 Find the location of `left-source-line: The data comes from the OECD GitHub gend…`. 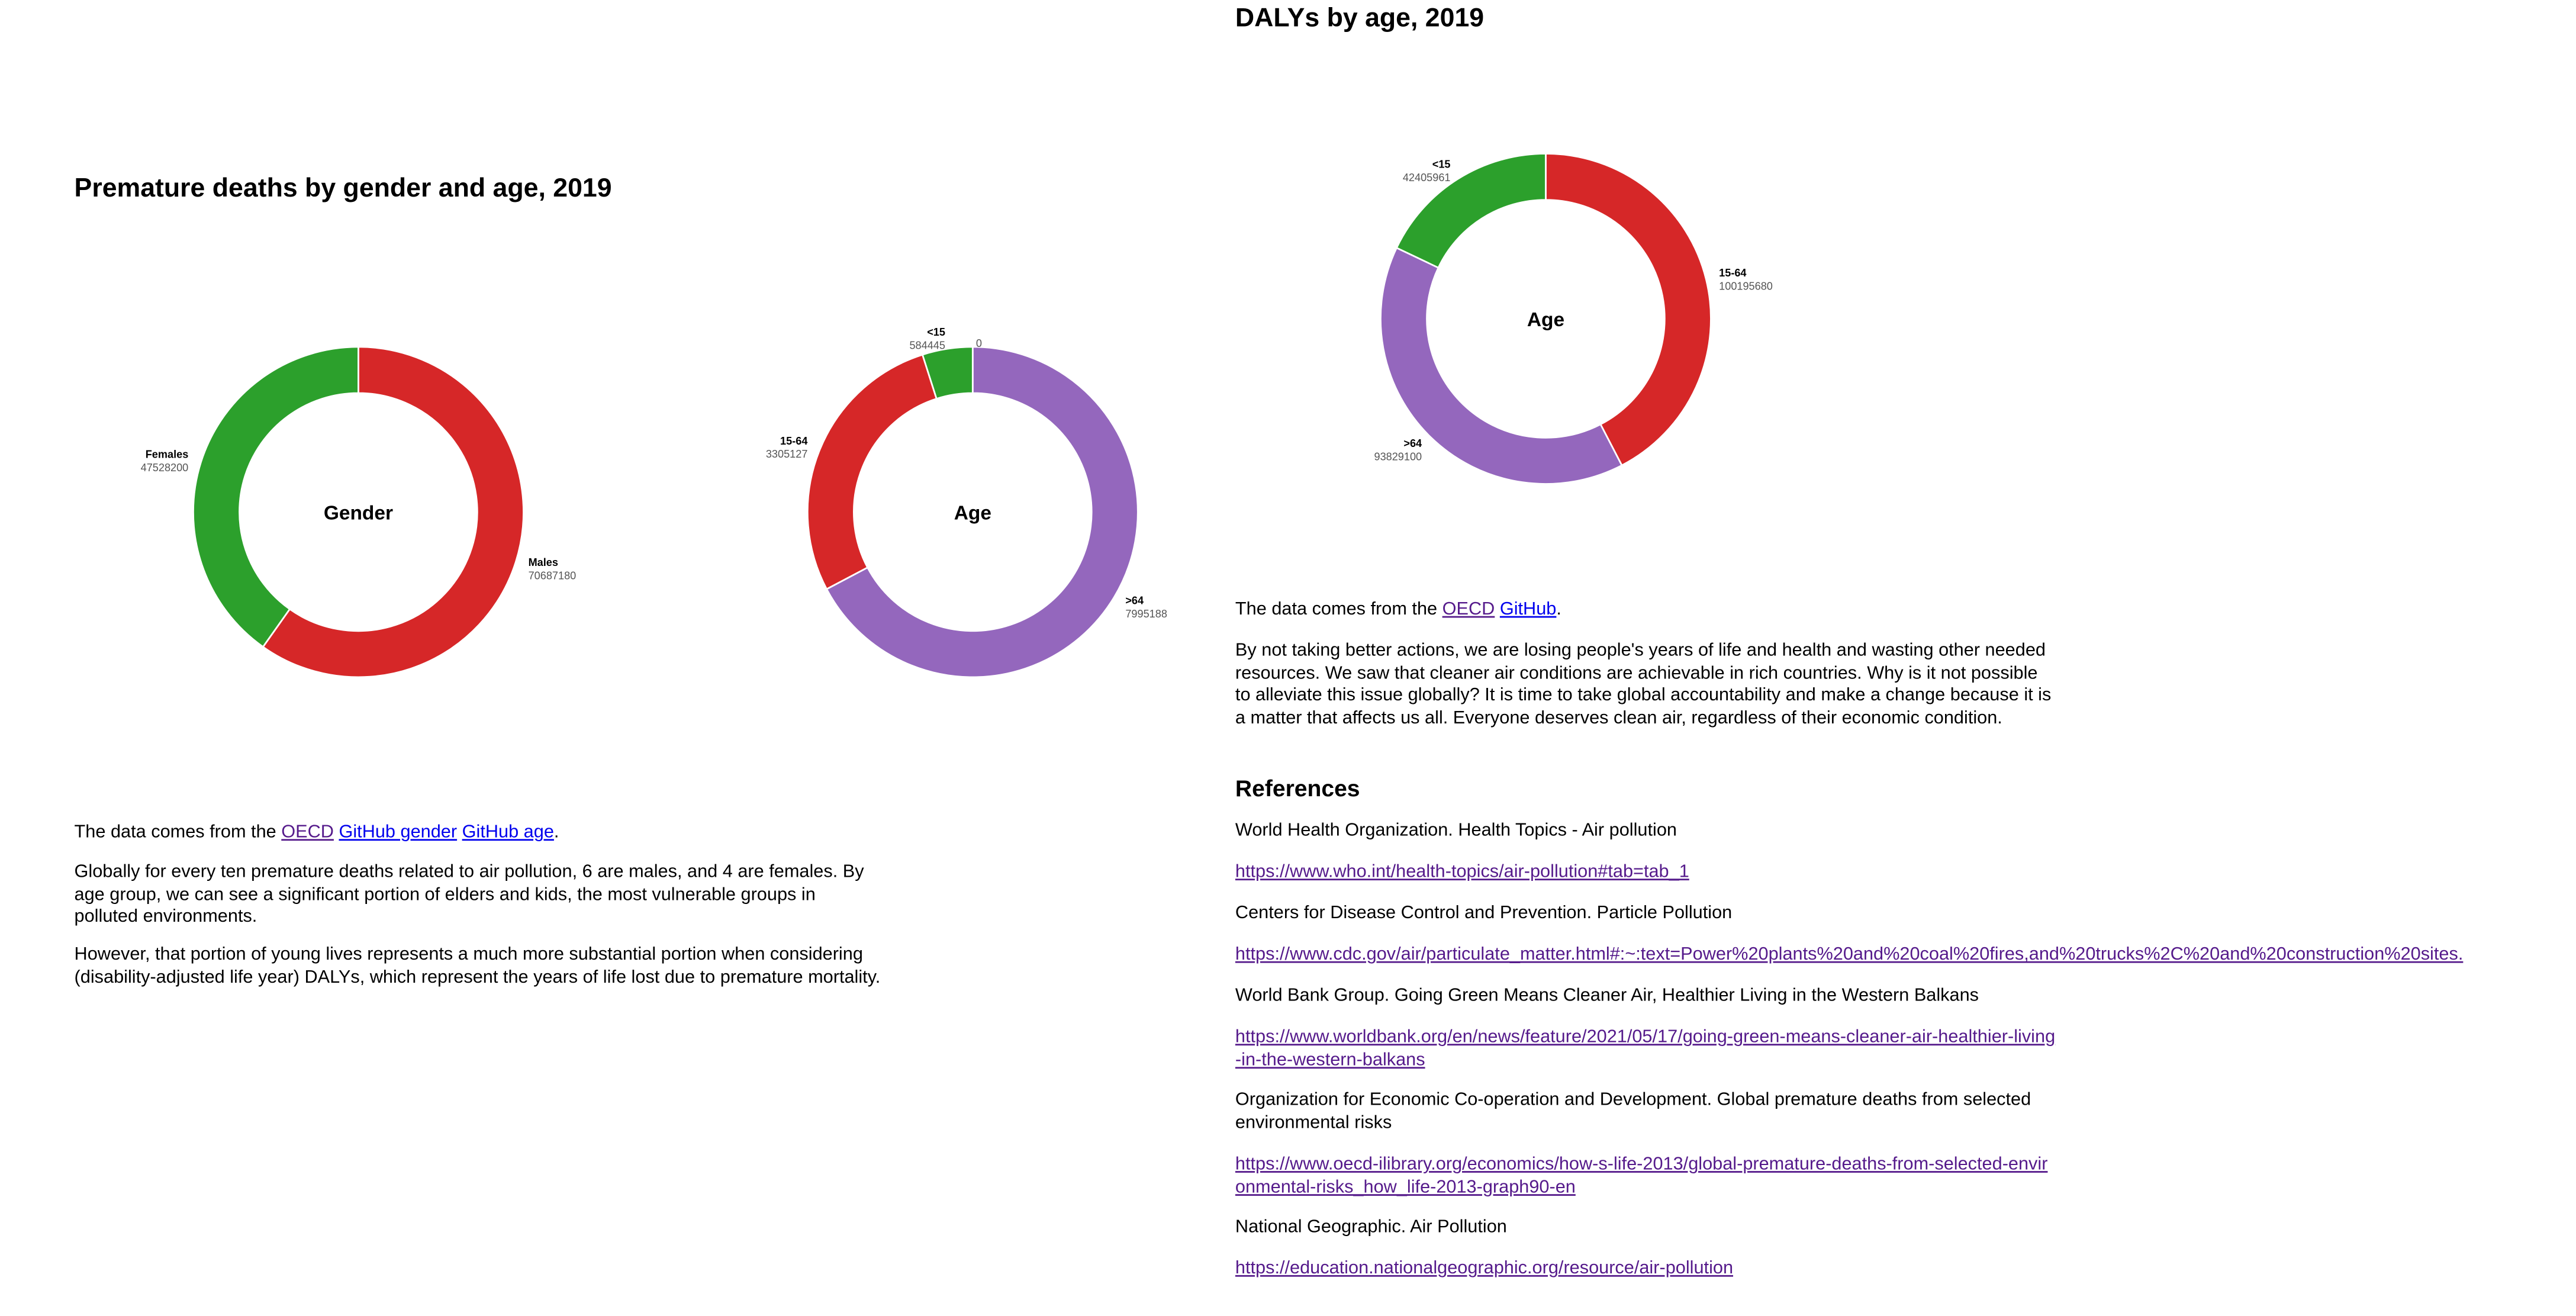

left-source-line: The data comes from the OECD GitHub gend… is located at coordinates (479, 834).